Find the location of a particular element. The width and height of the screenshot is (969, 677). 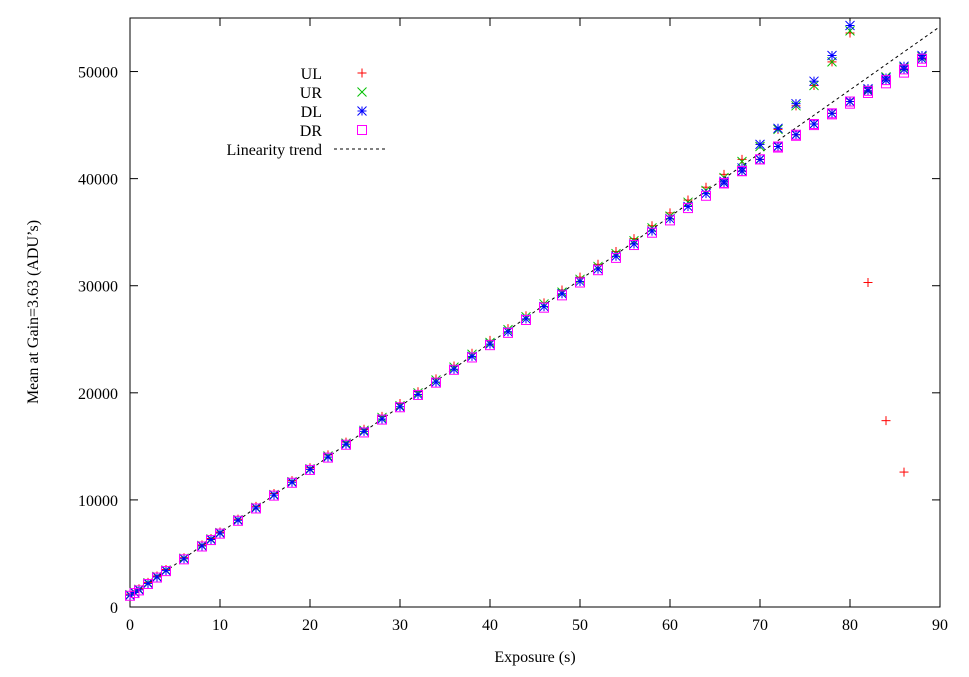

legend-label-3: DR is located at coordinates (311, 131).